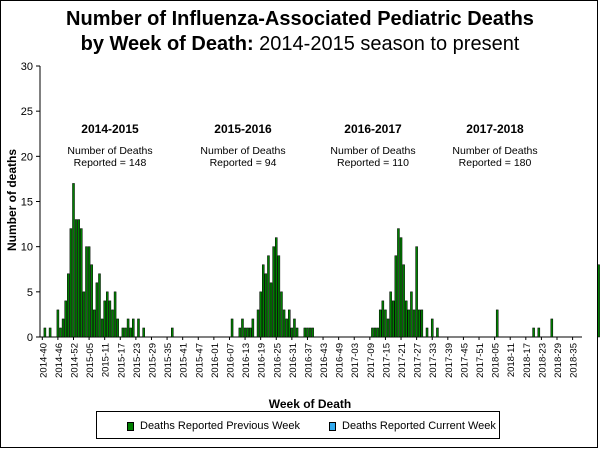  I want to click on season-annotation-line2: Reported = 94, so click(243, 163).